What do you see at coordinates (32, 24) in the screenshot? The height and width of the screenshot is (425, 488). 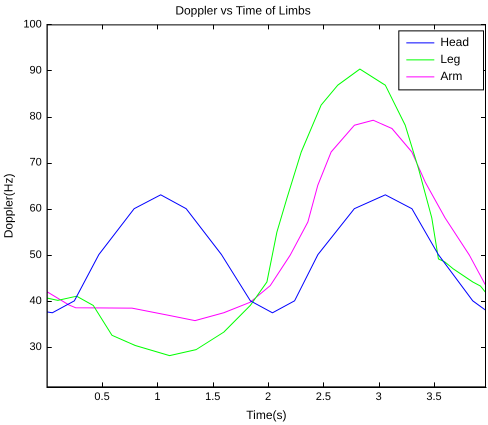 I see `y-tick-label: 100` at bounding box center [32, 24].